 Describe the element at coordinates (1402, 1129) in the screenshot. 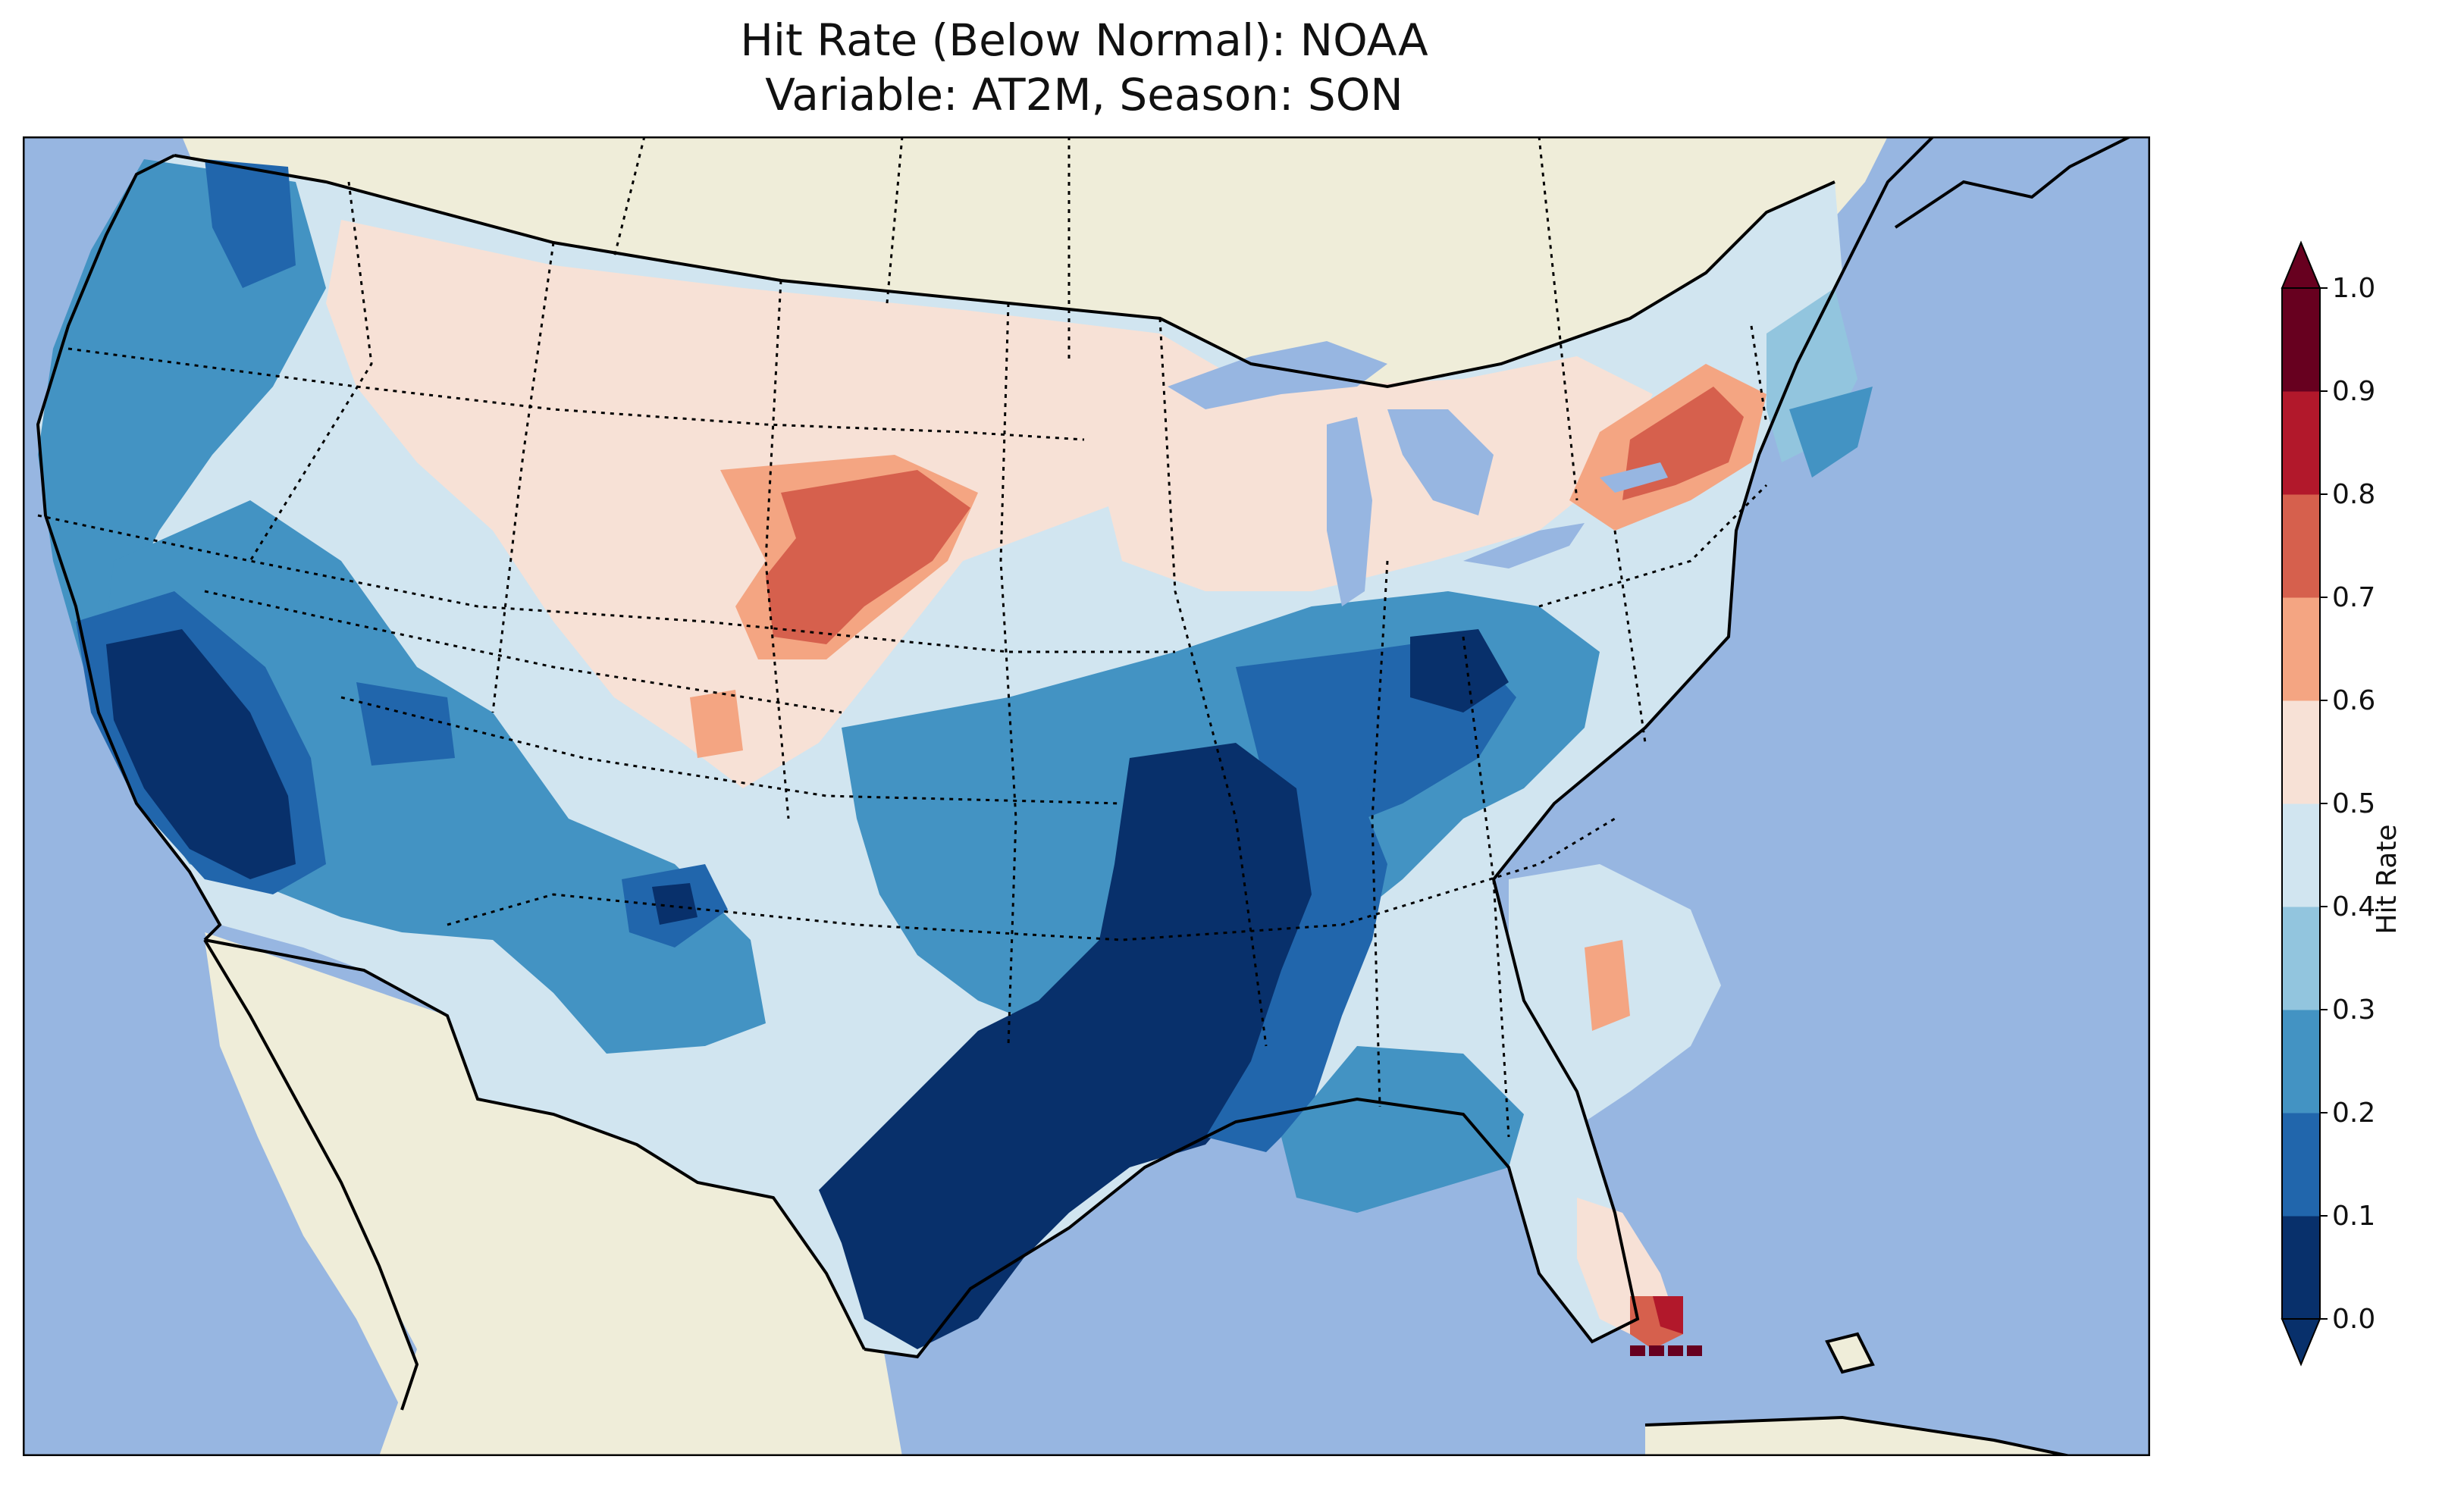

I see `region-gulf-coast` at that location.